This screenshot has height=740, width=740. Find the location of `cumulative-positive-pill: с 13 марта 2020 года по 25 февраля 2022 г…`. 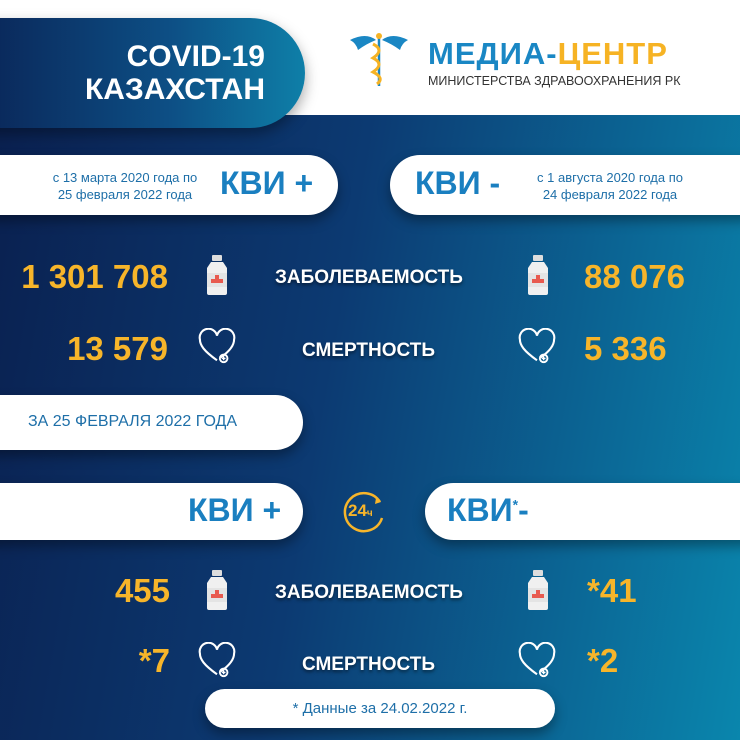

cumulative-positive-pill: с 13 марта 2020 года по 25 февраля 2022 г… is located at coordinates (169, 185).